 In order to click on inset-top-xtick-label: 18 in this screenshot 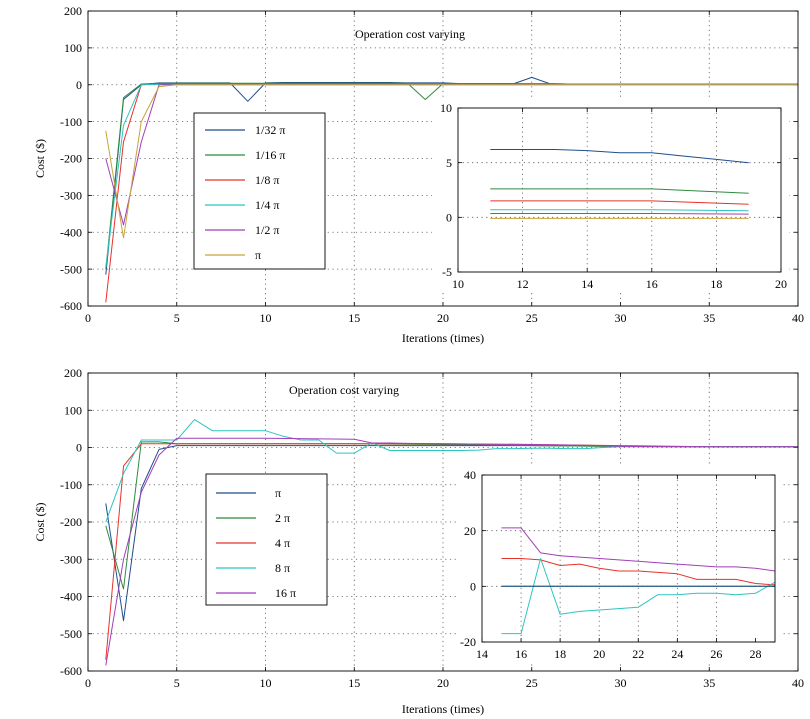, I will do `click(716, 284)`.